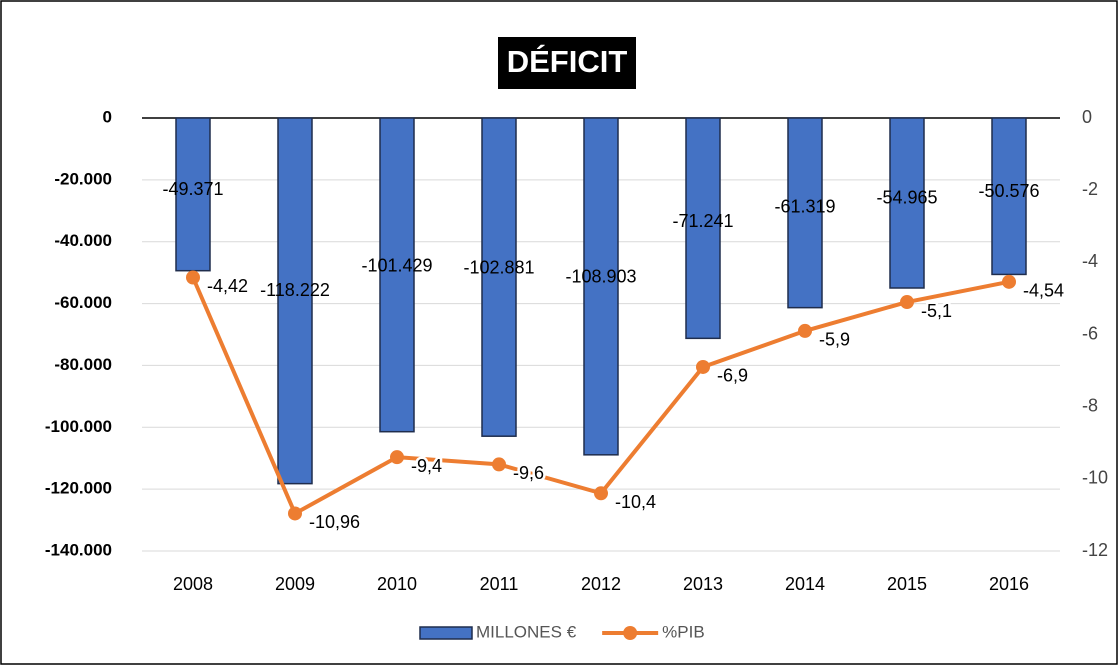 This screenshot has height=666, width=1119. What do you see at coordinates (601, 584) in the screenshot?
I see `x-tick-label: 2012` at bounding box center [601, 584].